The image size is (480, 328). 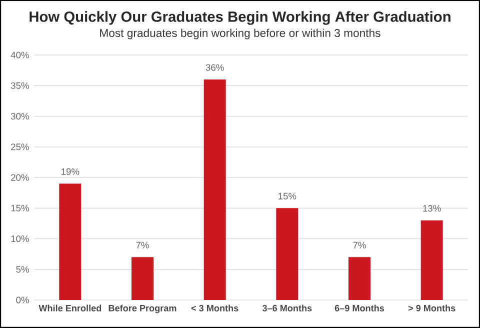 What do you see at coordinates (432, 208) in the screenshot?
I see `data-label: 13%` at bounding box center [432, 208].